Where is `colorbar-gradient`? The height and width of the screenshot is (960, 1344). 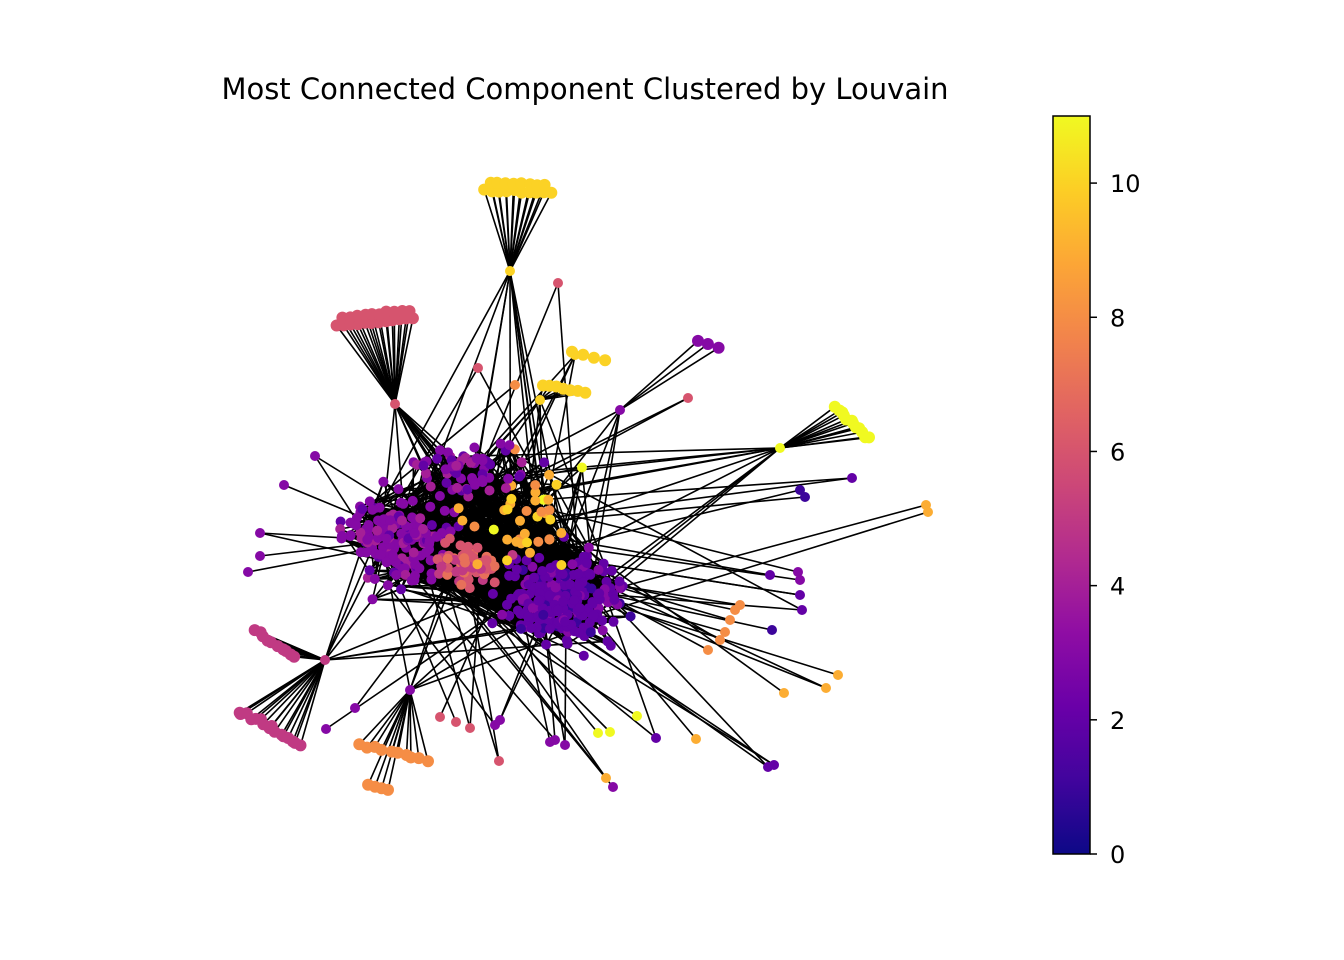
colorbar-gradient is located at coordinates (1071, 485).